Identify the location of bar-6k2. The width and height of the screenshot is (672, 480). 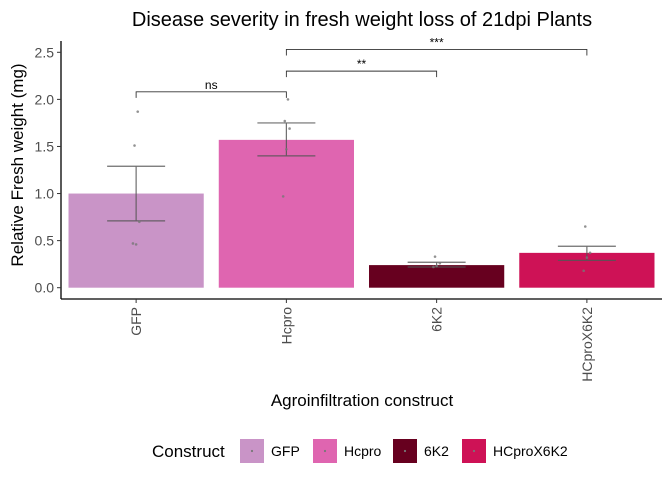
(437, 276).